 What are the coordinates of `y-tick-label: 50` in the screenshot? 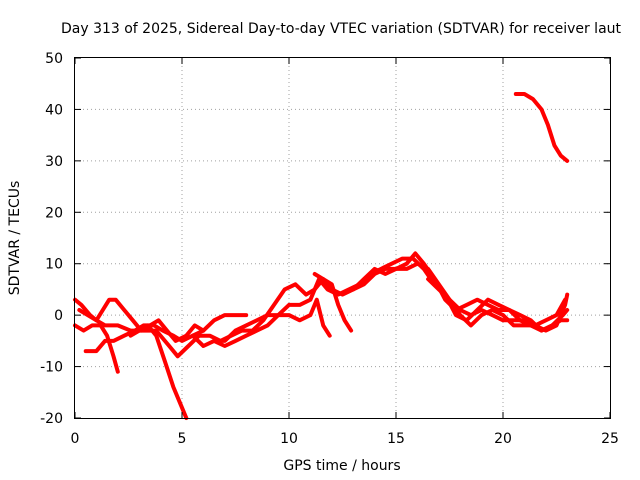 It's located at (54, 59).